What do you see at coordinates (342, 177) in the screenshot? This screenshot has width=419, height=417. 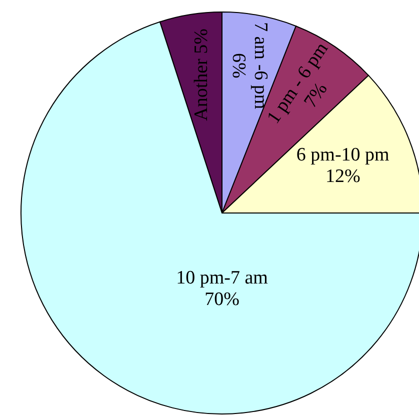 I see `data-label: 12%` at bounding box center [342, 177].